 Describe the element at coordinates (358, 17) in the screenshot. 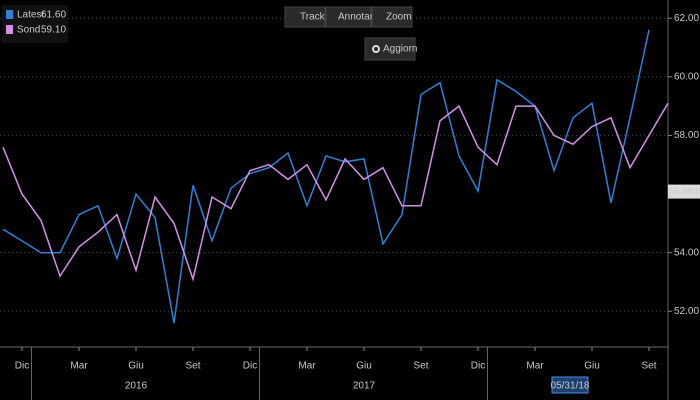

I see `annotate-label: Annotare` at that location.